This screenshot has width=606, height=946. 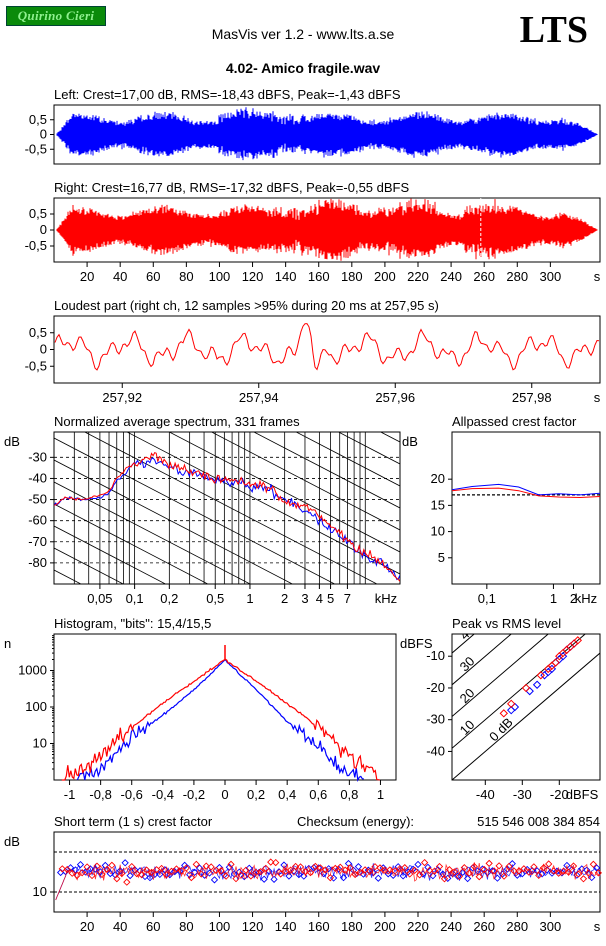 What do you see at coordinates (100, 794) in the screenshot?
I see `x-tick-label: -0,8` at bounding box center [100, 794].